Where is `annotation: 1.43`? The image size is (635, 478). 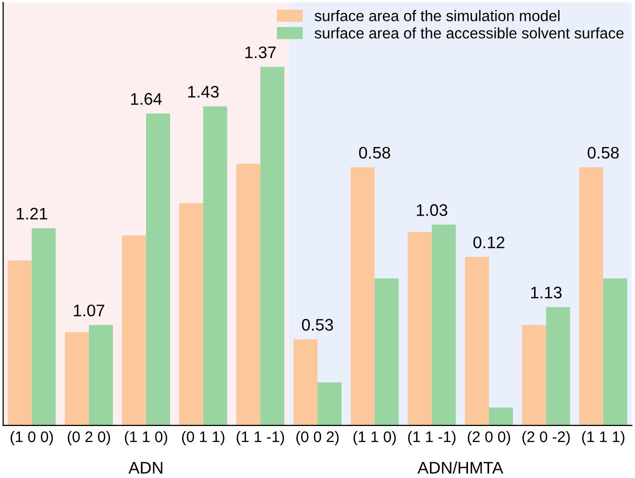 annotation: 1.43 is located at coordinates (203, 92).